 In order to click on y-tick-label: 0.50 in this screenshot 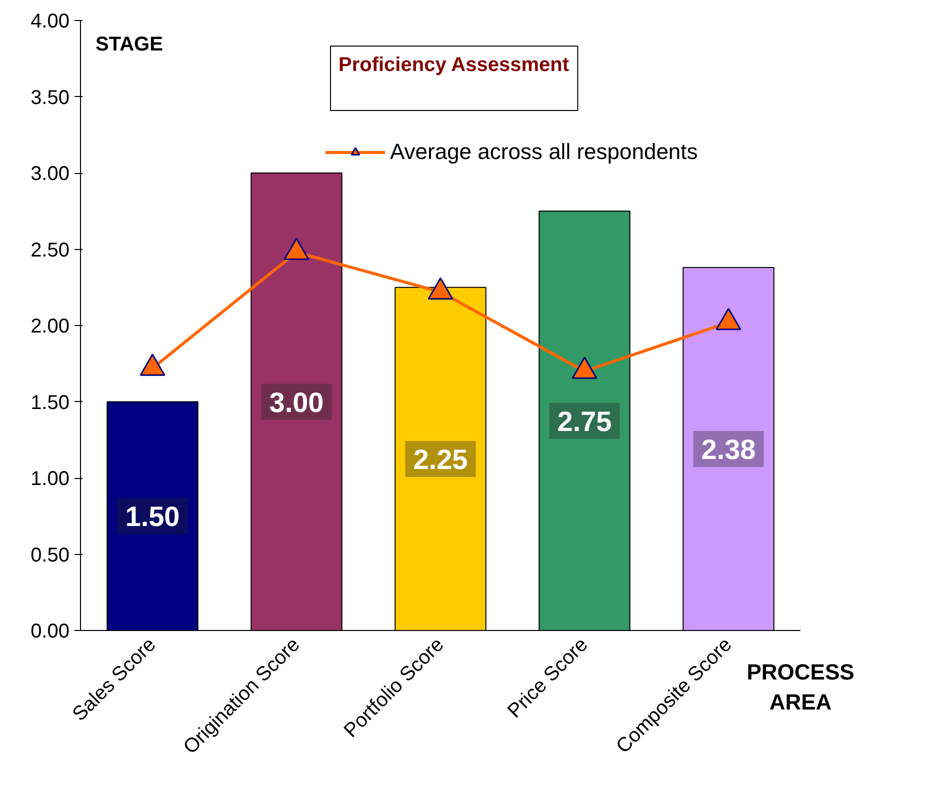, I will do `click(50, 555)`.